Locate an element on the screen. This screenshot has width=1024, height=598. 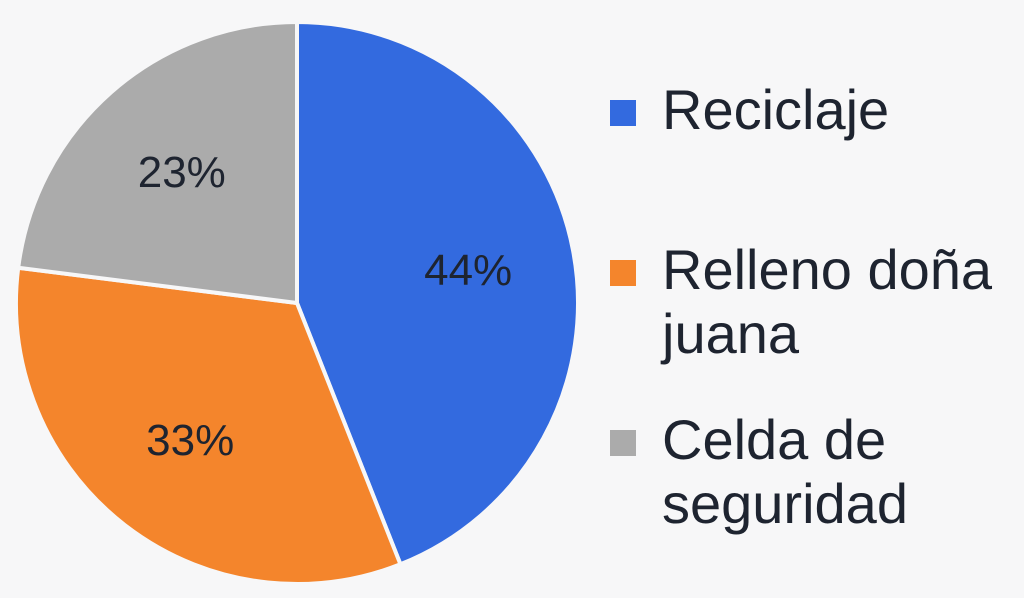
legend-swatch-reciclaje is located at coordinates (623, 113).